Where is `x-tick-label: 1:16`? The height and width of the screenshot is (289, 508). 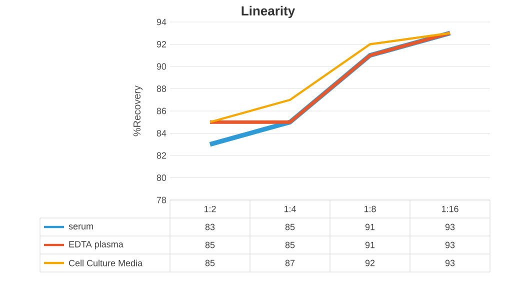 x-tick-label: 1:16 is located at coordinates (450, 209).